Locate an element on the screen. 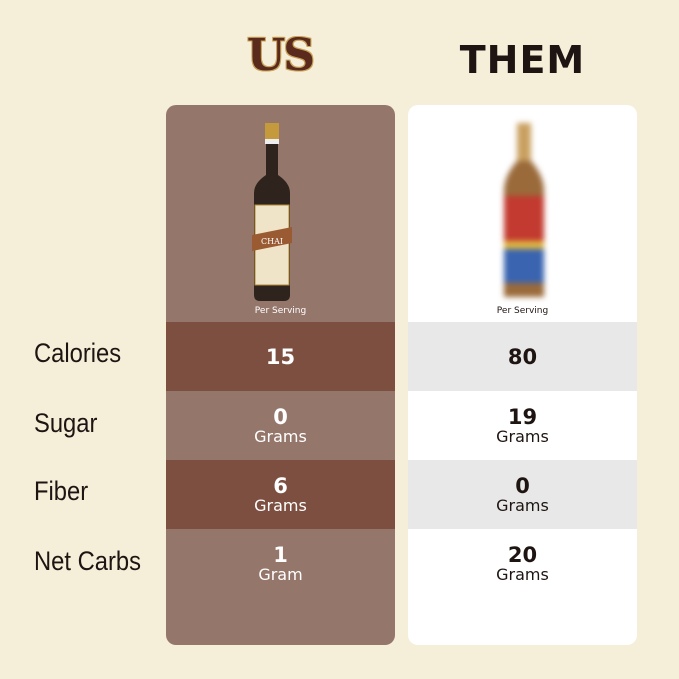 This screenshot has width=679, height=679. us-calories-value: 15 is located at coordinates (280, 356).